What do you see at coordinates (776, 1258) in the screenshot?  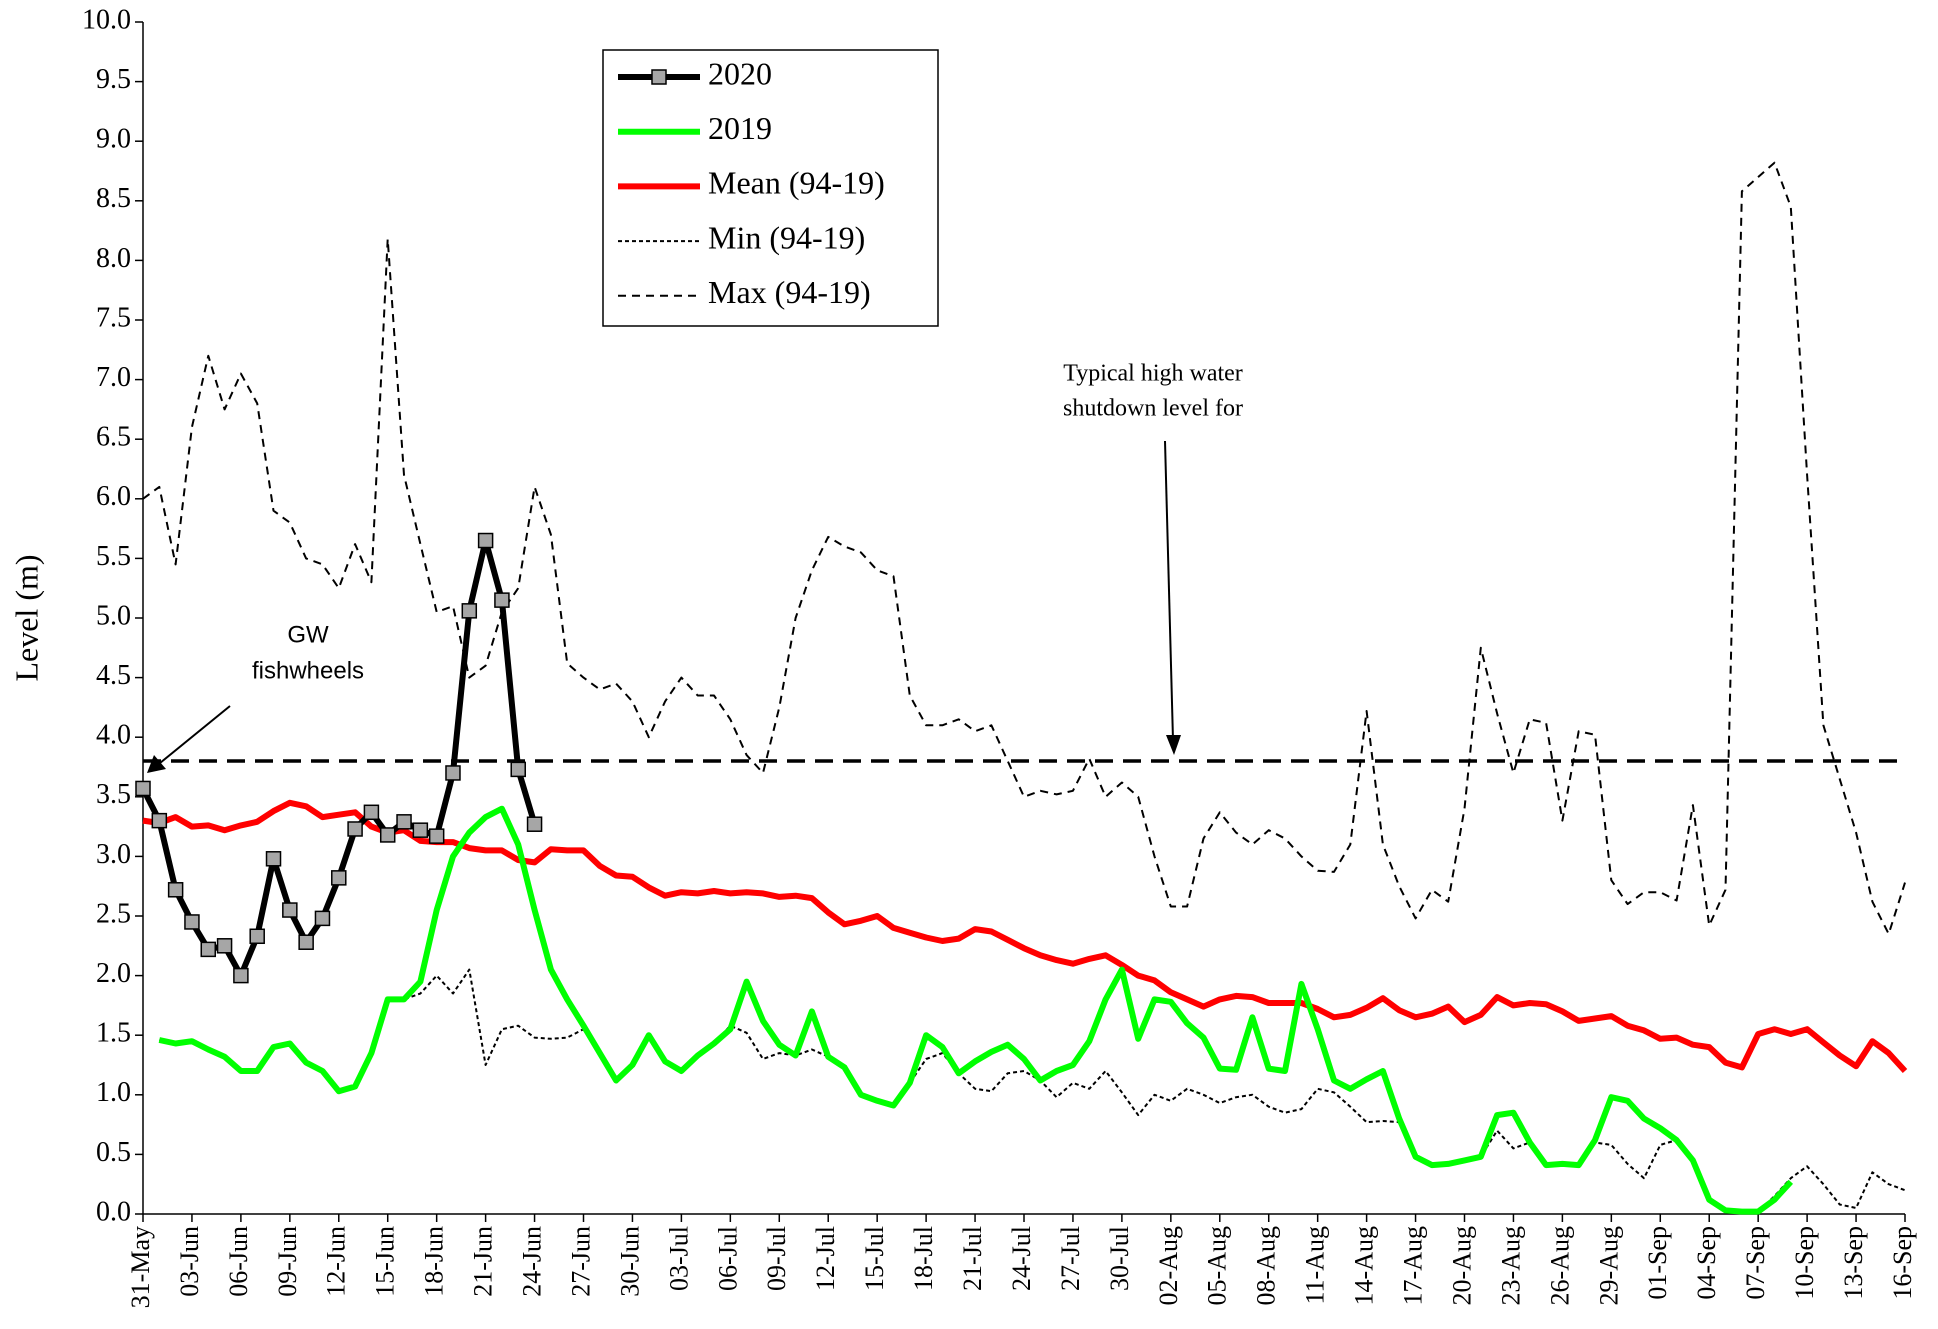 I see `x-tick-label: 09-Jul` at bounding box center [776, 1258].